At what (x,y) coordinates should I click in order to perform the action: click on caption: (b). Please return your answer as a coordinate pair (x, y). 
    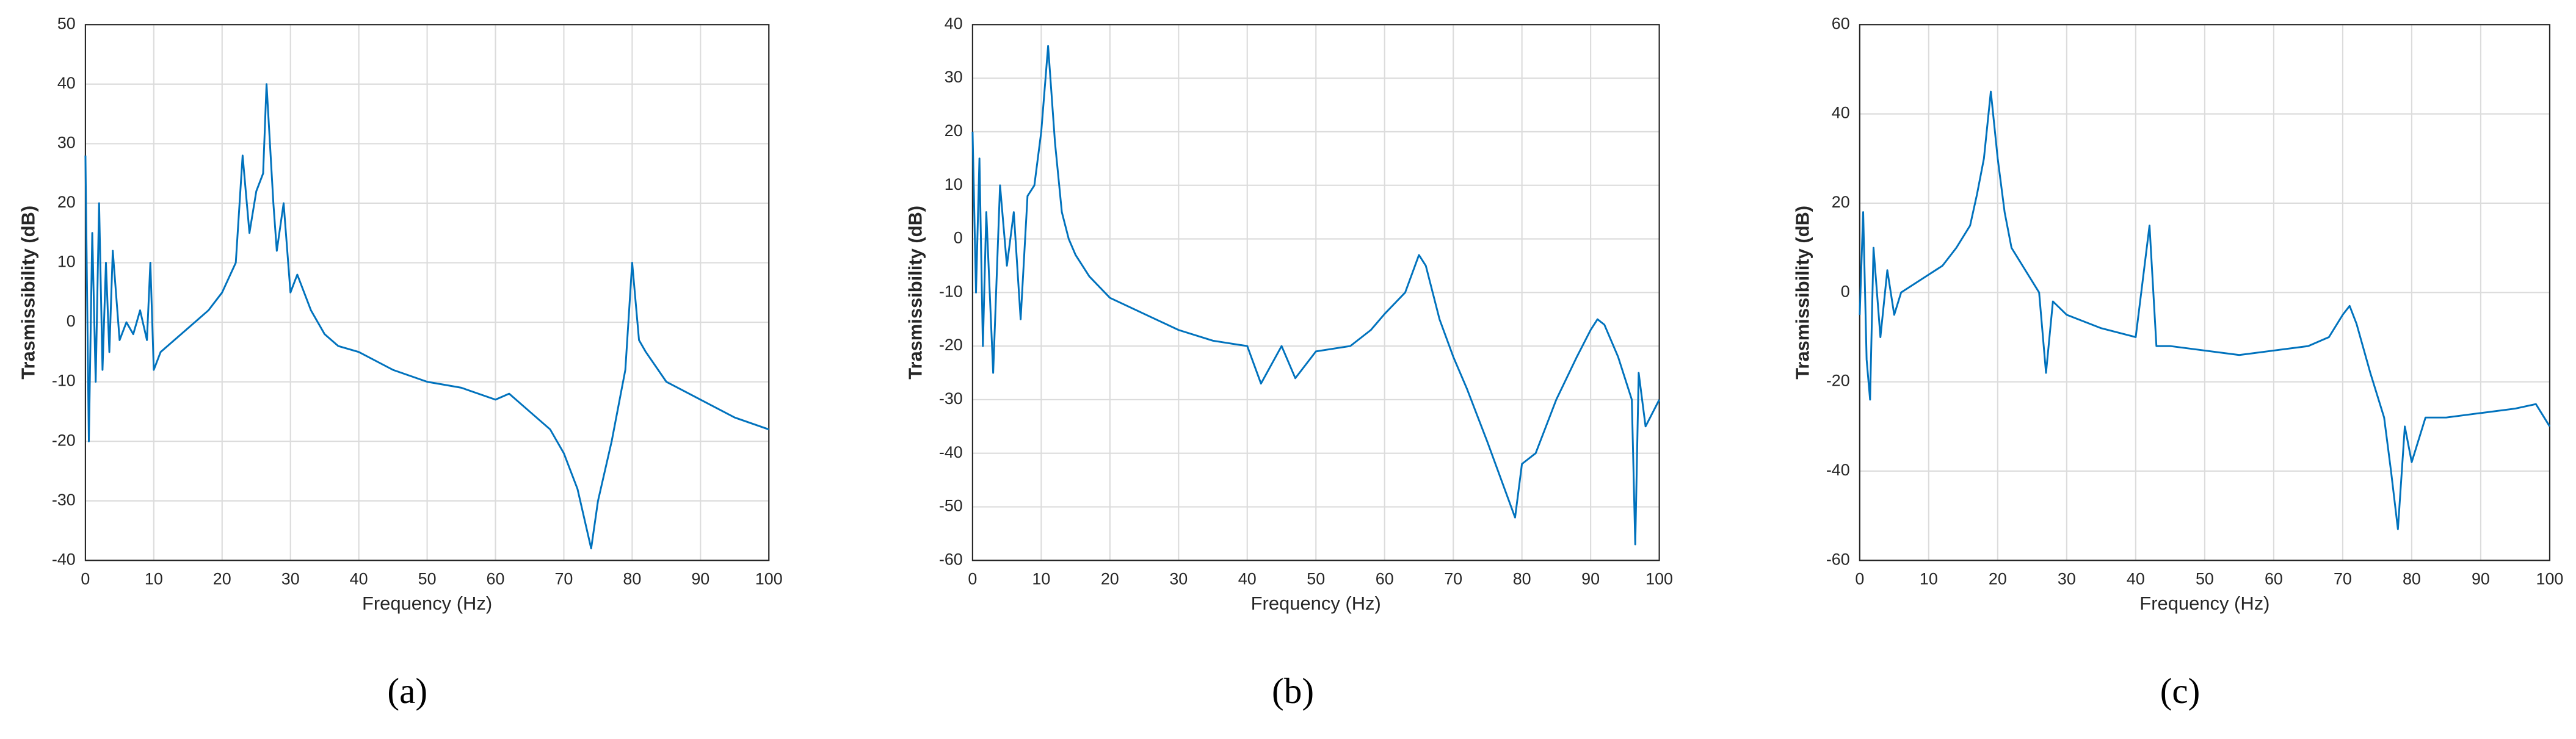
    Looking at the image, I should click on (1293, 691).